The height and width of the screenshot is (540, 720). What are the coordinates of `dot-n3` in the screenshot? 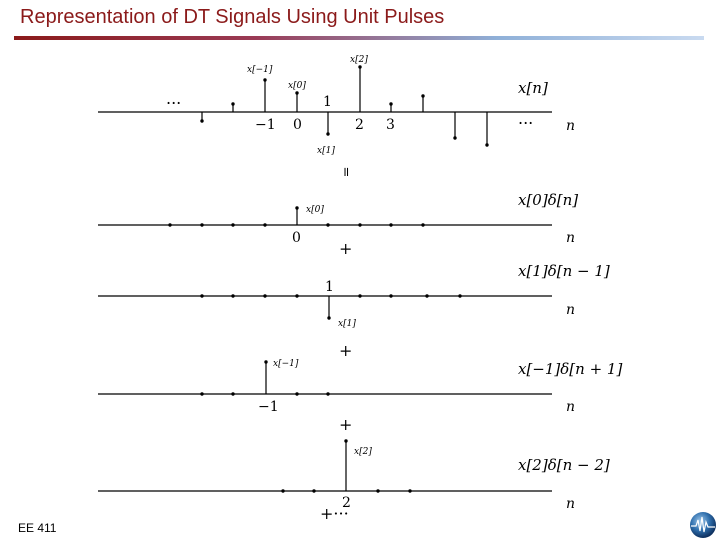 It's located at (391, 104).